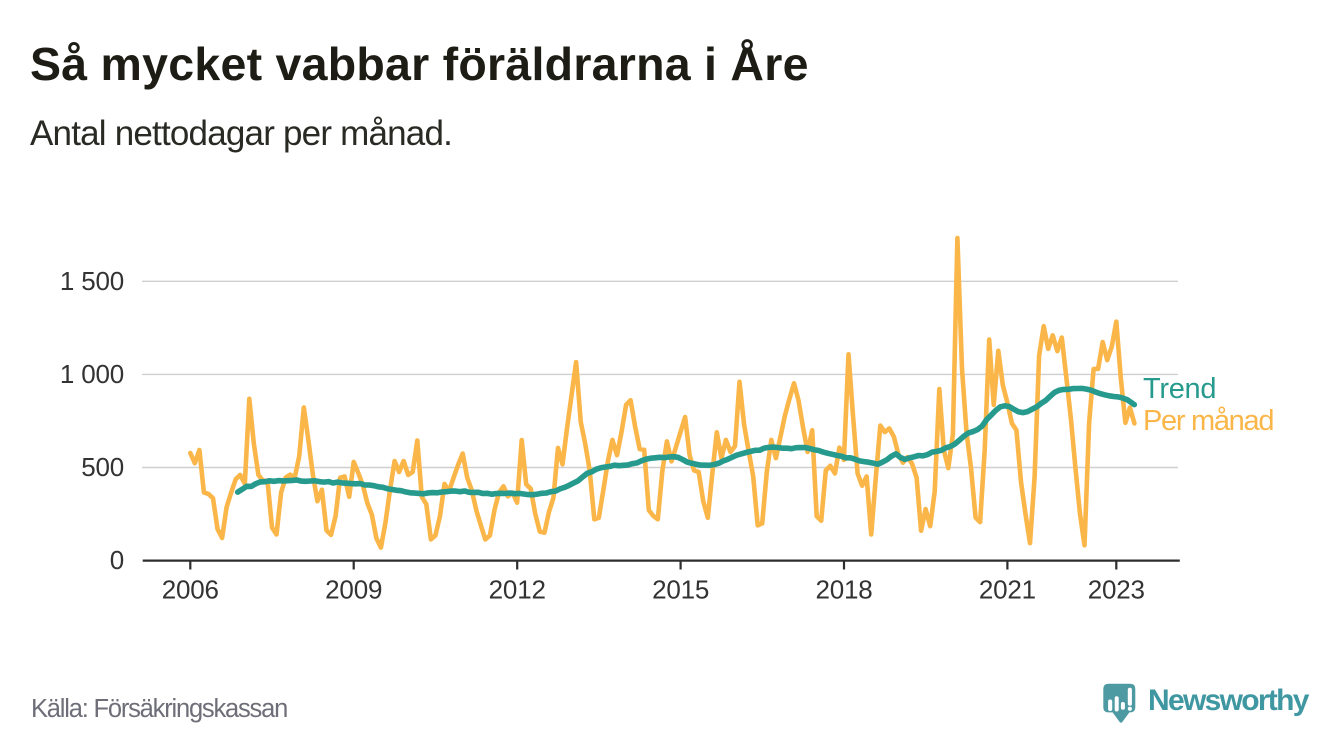 The image size is (1340, 753). What do you see at coordinates (1007, 590) in the screenshot?
I see `svg-text: 2021` at bounding box center [1007, 590].